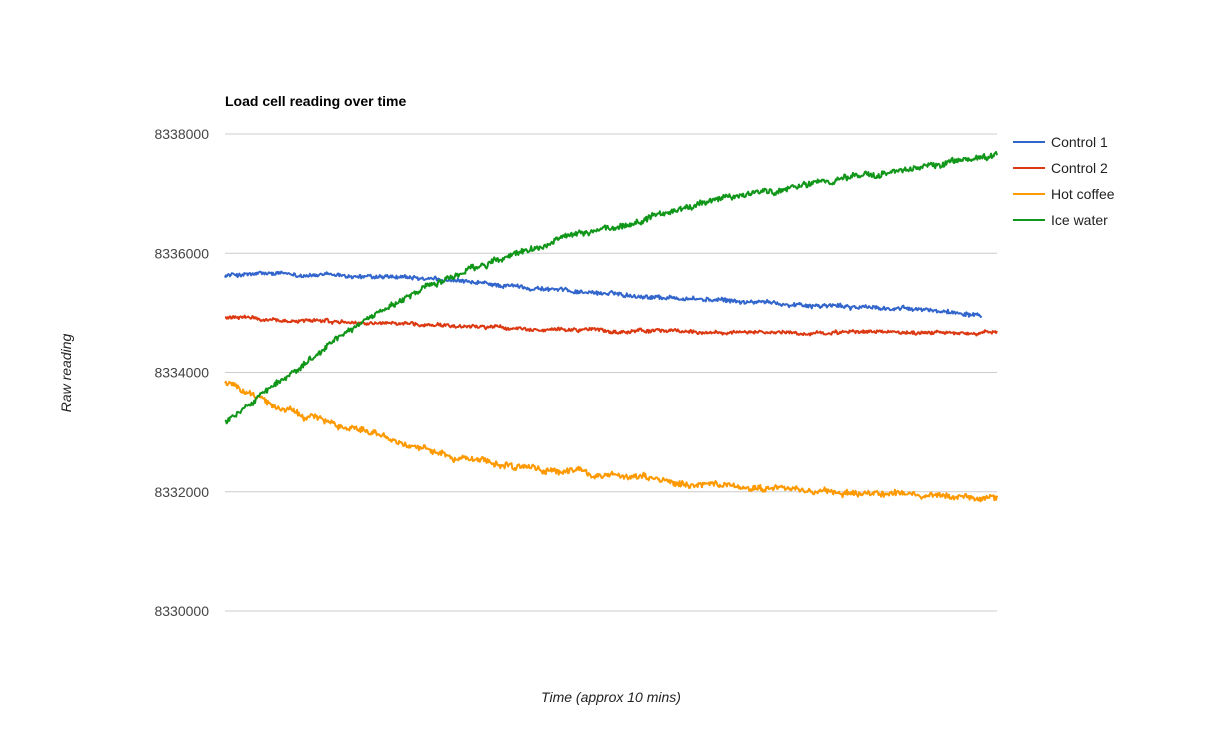 This screenshot has height=747, width=1224. I want to click on y-tick-label: 8334000, so click(181, 373).